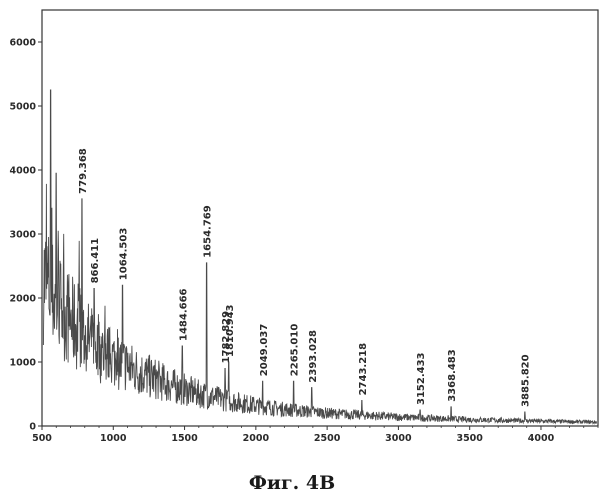 This screenshot has height=500, width=604. Describe the element at coordinates (208, 231) in the screenshot. I see `peak-label: 1654.769` at that location.